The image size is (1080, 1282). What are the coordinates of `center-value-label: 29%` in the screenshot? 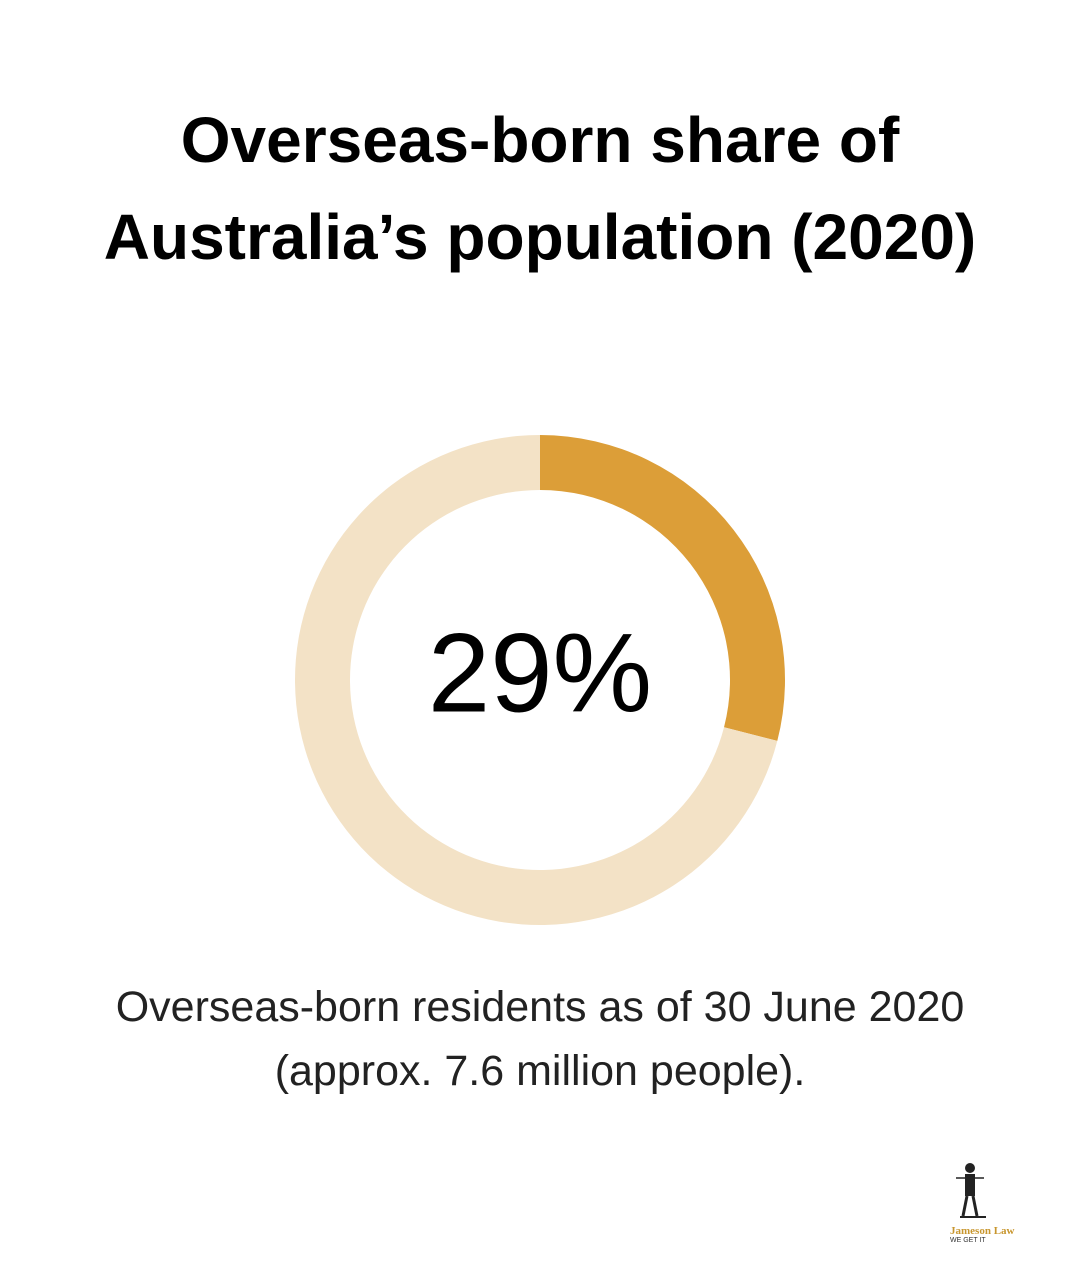 It's located at (540, 673).